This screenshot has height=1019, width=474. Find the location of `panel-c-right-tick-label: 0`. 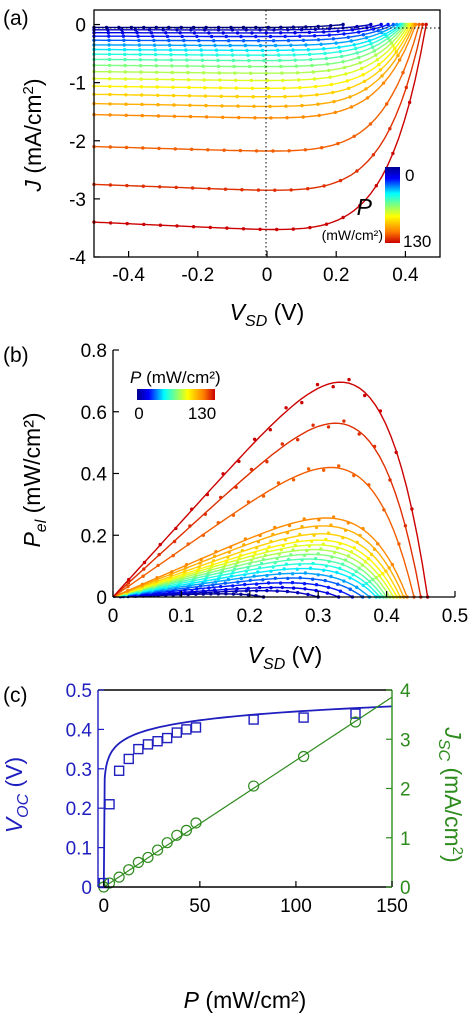

panel-c-right-tick-label: 0 is located at coordinates (405, 888).